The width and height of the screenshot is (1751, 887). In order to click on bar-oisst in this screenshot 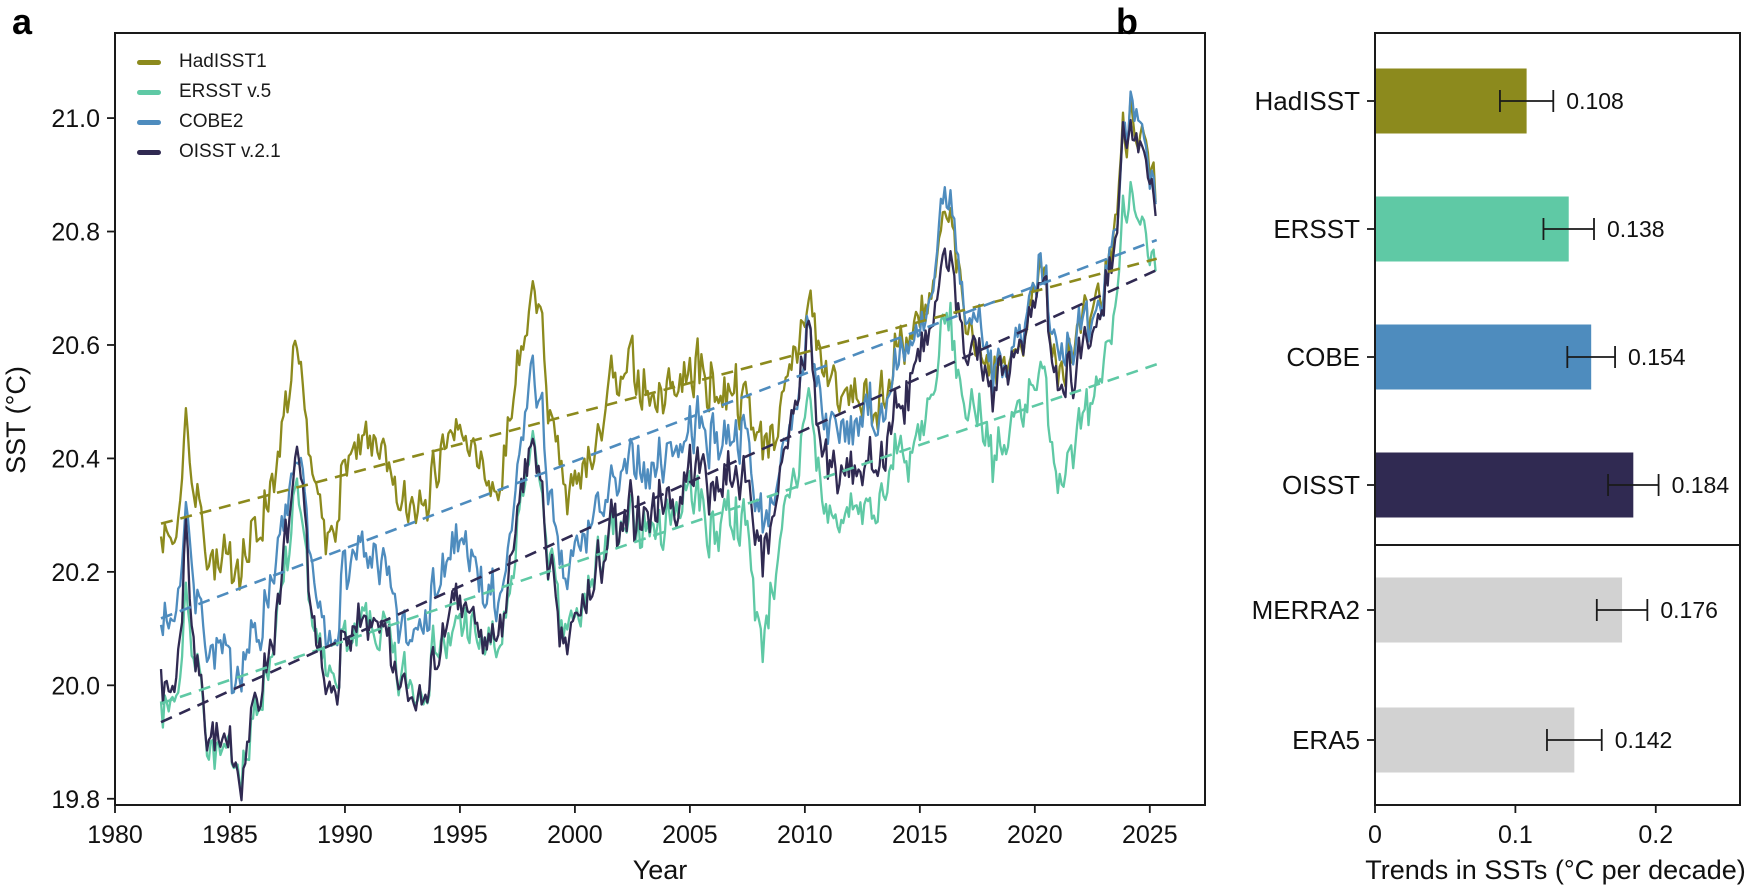, I will do `click(1504, 485)`.